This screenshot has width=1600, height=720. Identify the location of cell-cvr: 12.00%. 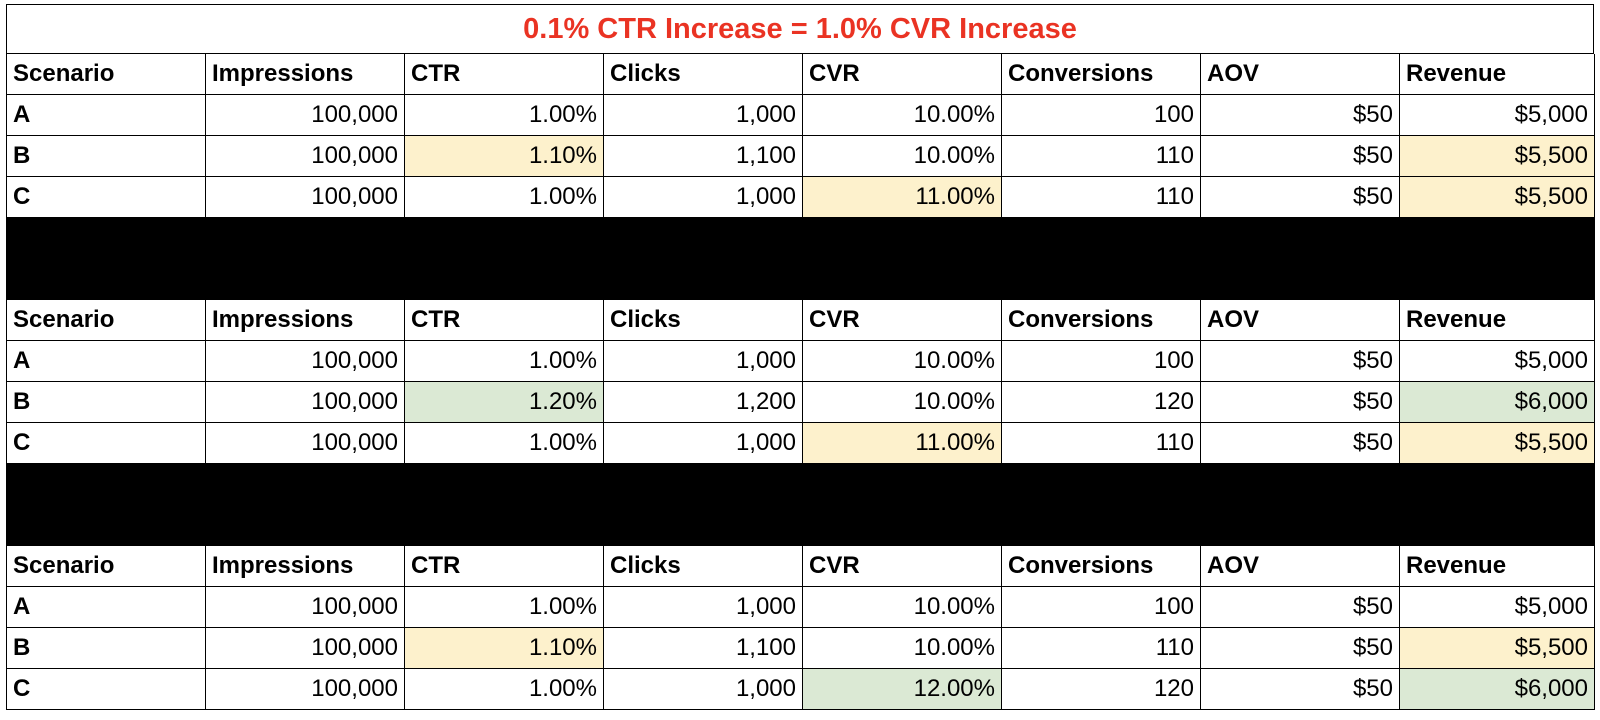
(902, 689).